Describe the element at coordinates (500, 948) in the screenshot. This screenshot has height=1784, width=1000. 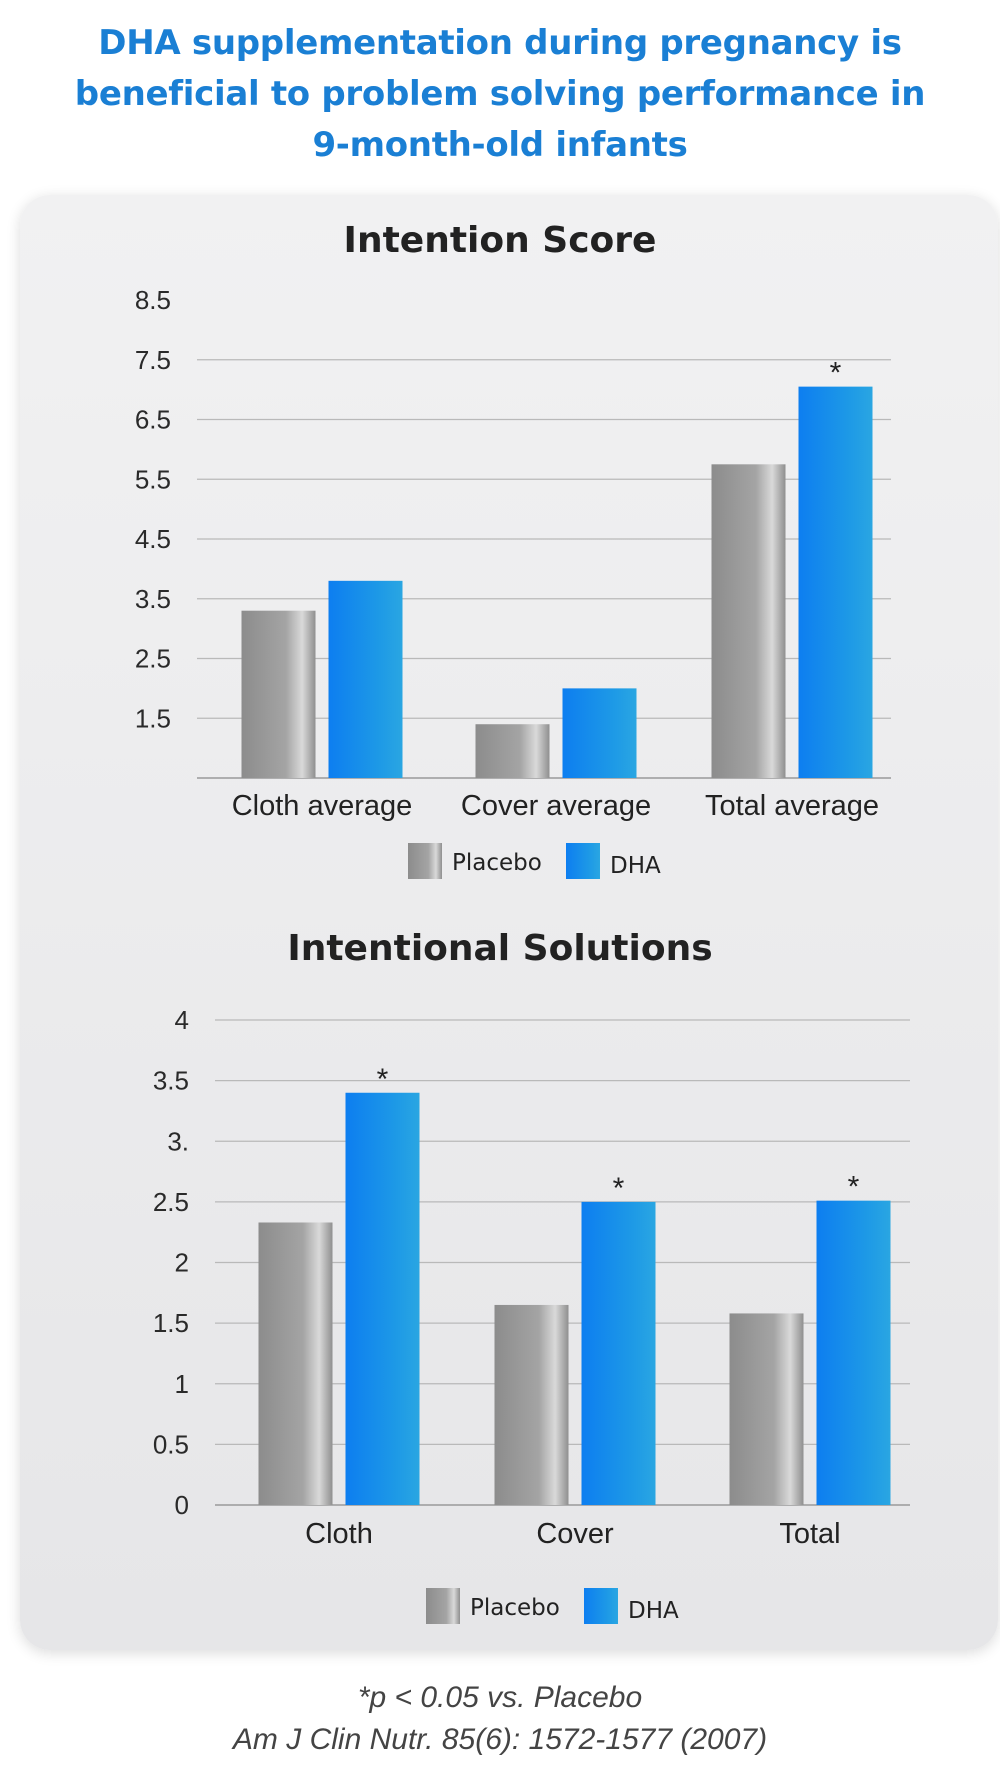
I see `chart-title-intentional-solutions: Intentional Solutions` at that location.